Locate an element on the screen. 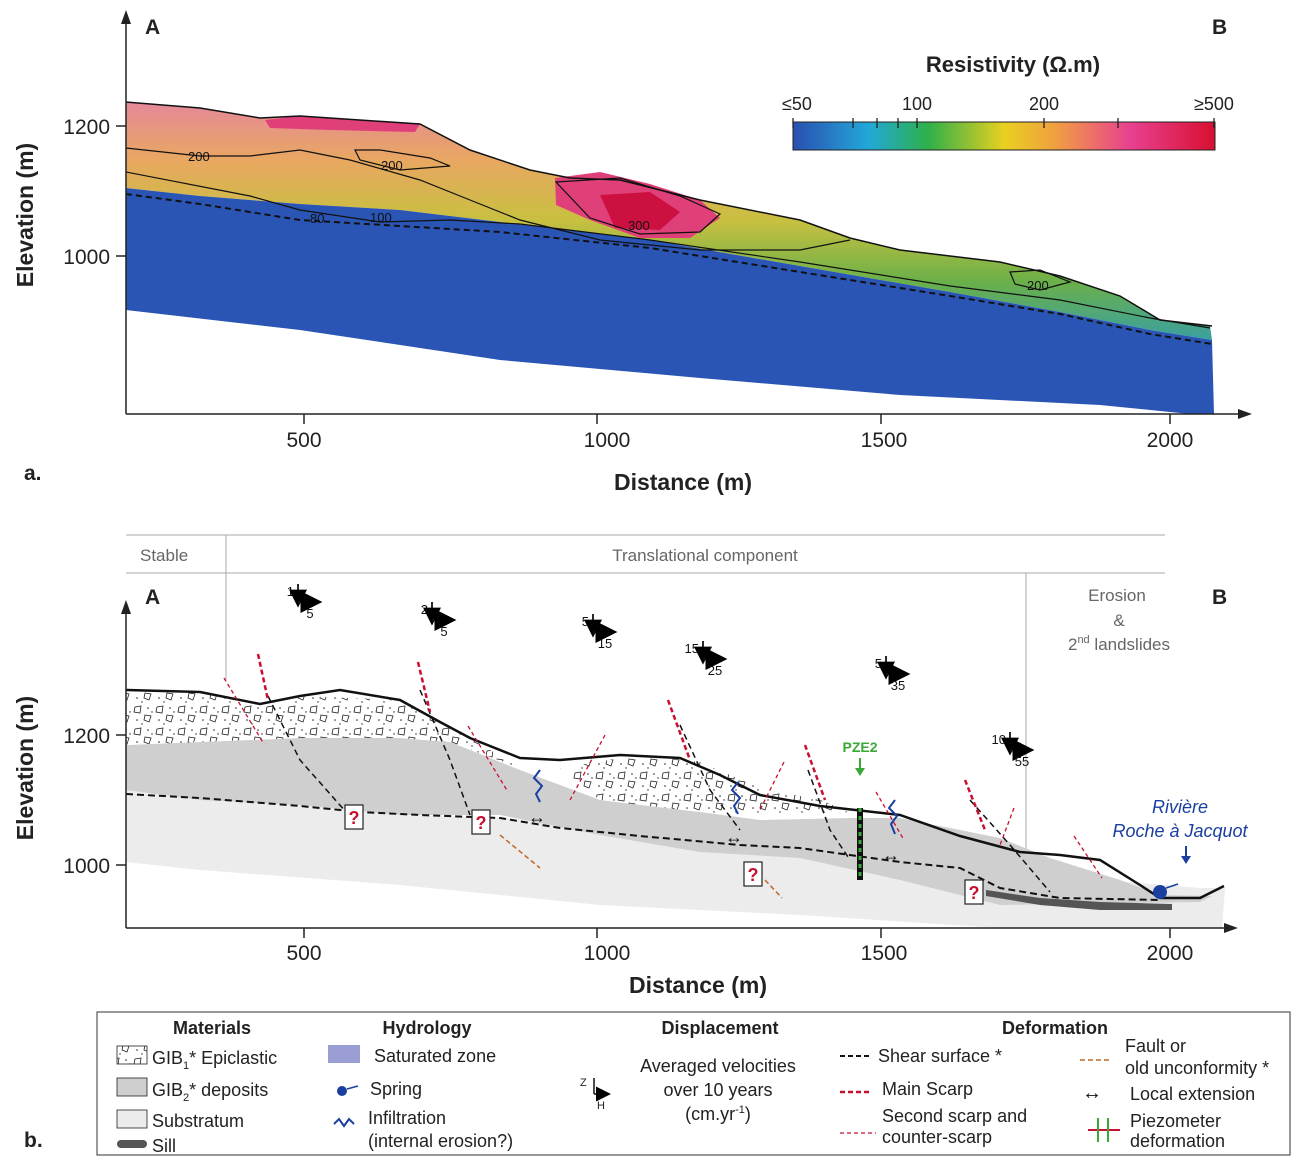  legend-fault-2: old unconformity * is located at coordinates (1197, 1068).